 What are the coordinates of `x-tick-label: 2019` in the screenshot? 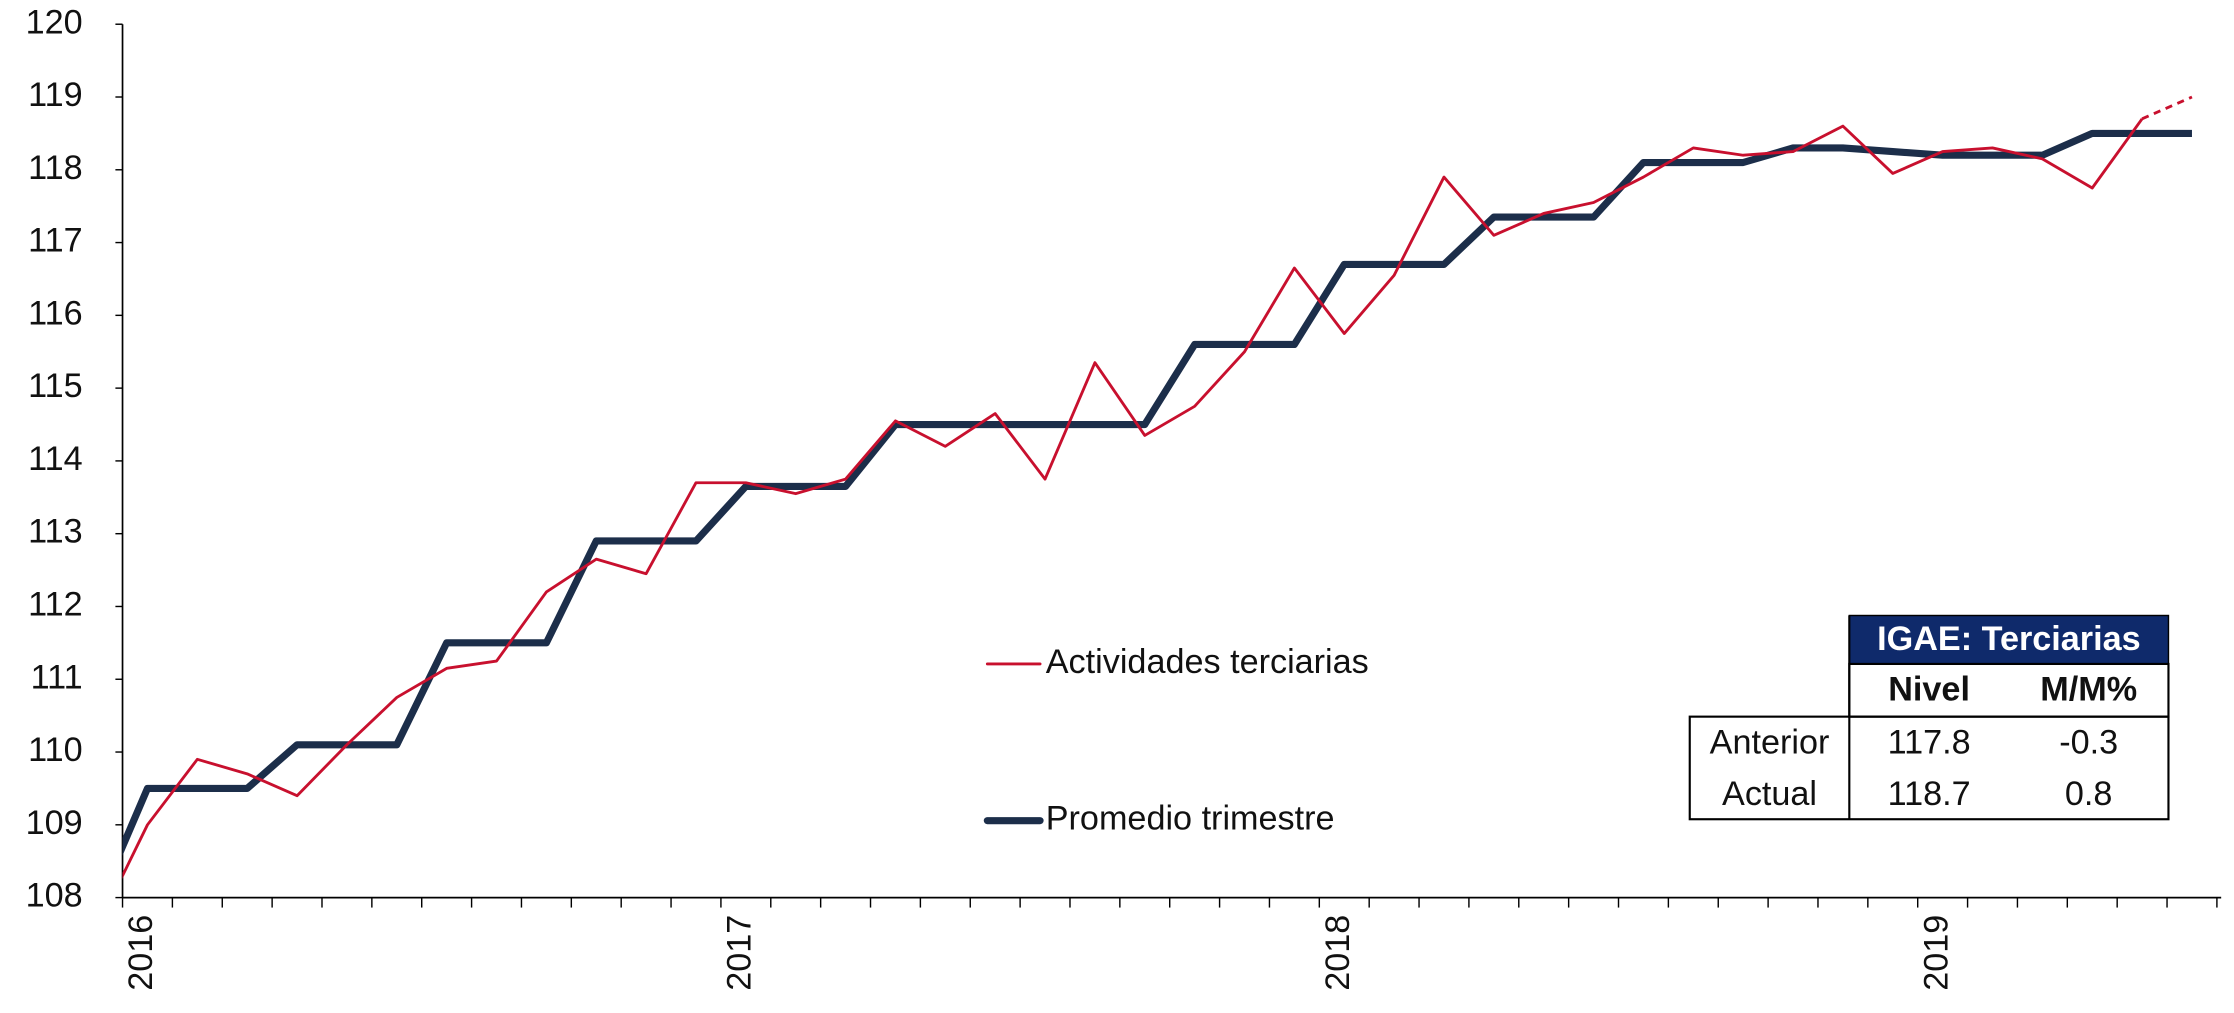 It's located at (1936, 953).